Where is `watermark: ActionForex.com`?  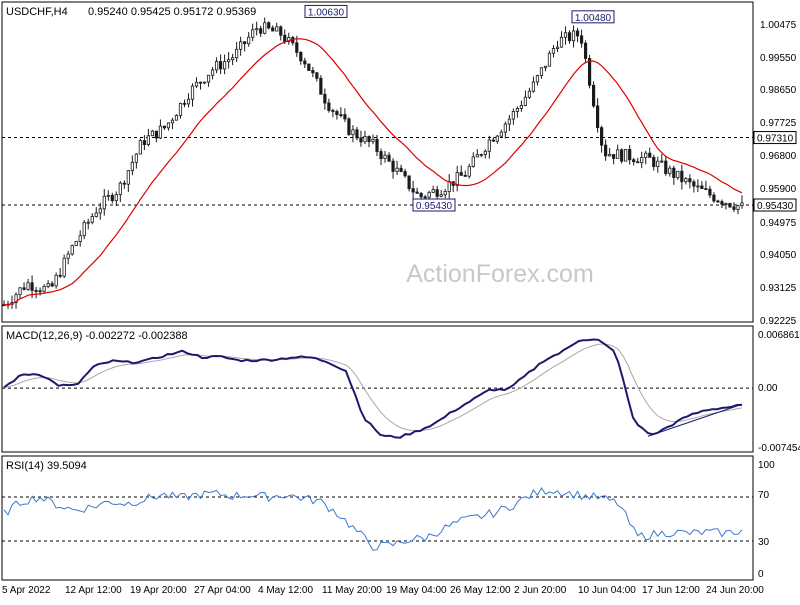 watermark: ActionForex.com is located at coordinates (500, 274).